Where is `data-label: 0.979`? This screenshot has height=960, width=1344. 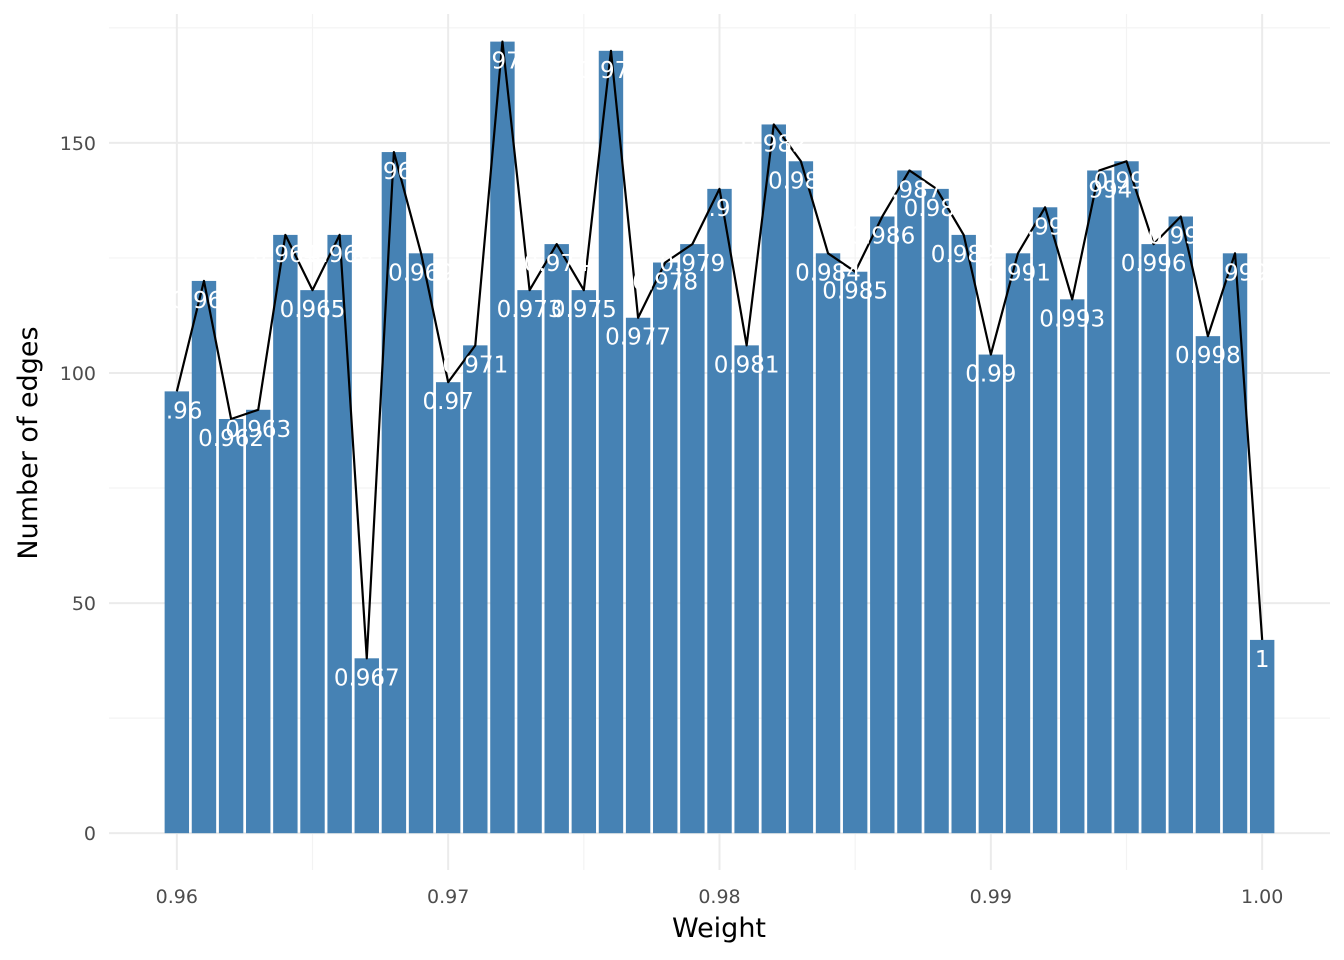
data-label: 0.979 is located at coordinates (692, 264).